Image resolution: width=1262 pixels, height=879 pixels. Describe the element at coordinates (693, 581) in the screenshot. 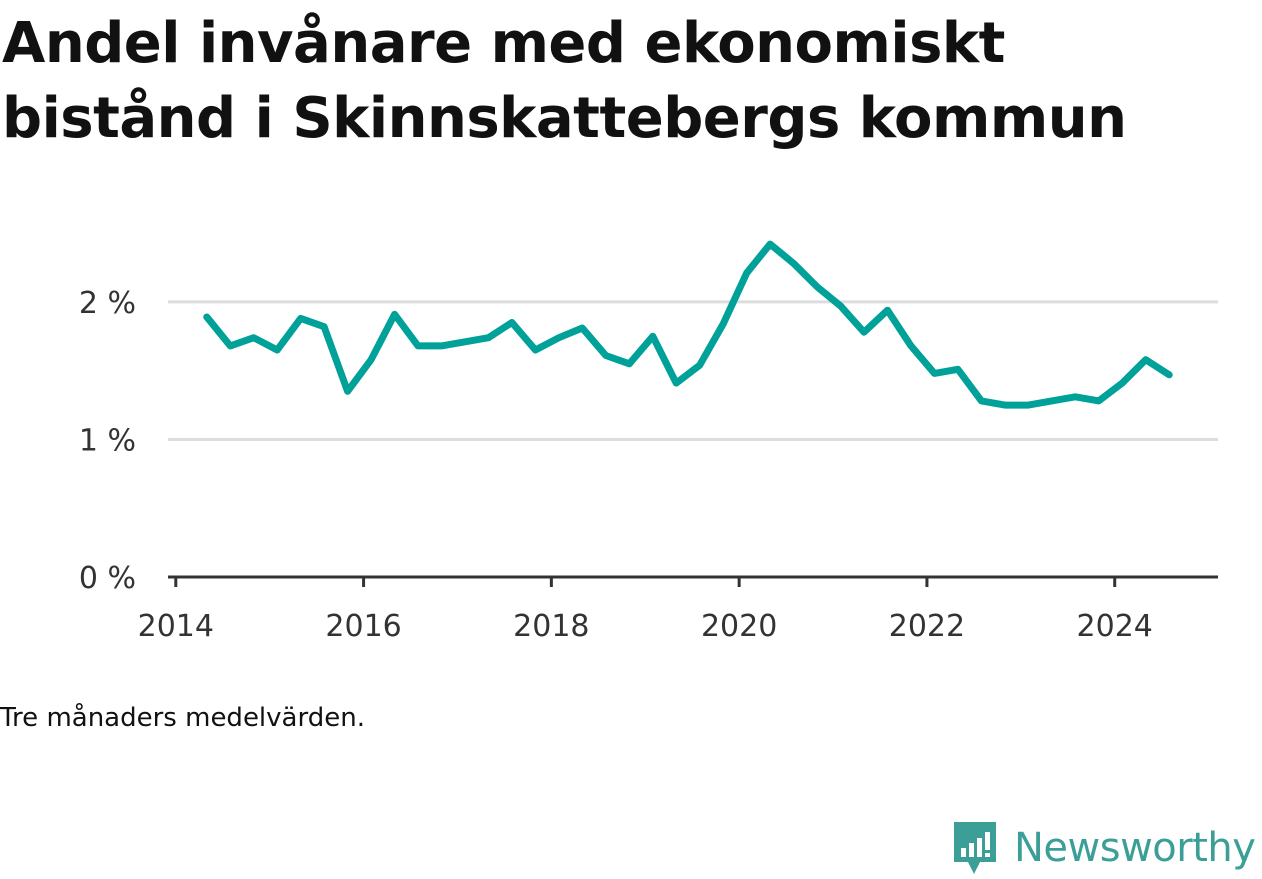

I see `x-axis` at that location.